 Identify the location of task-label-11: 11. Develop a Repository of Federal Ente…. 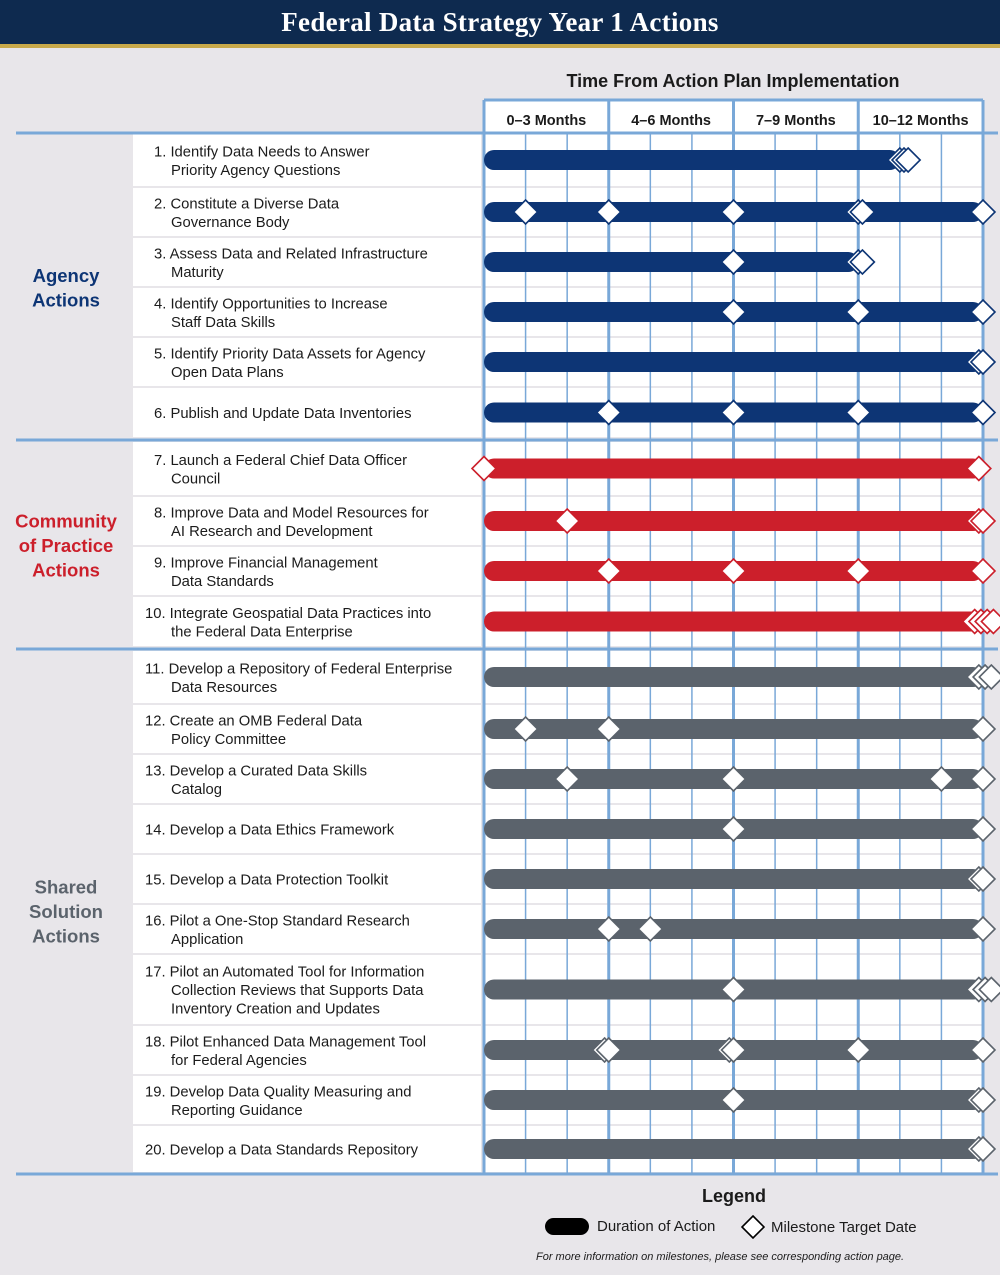
(298, 678).